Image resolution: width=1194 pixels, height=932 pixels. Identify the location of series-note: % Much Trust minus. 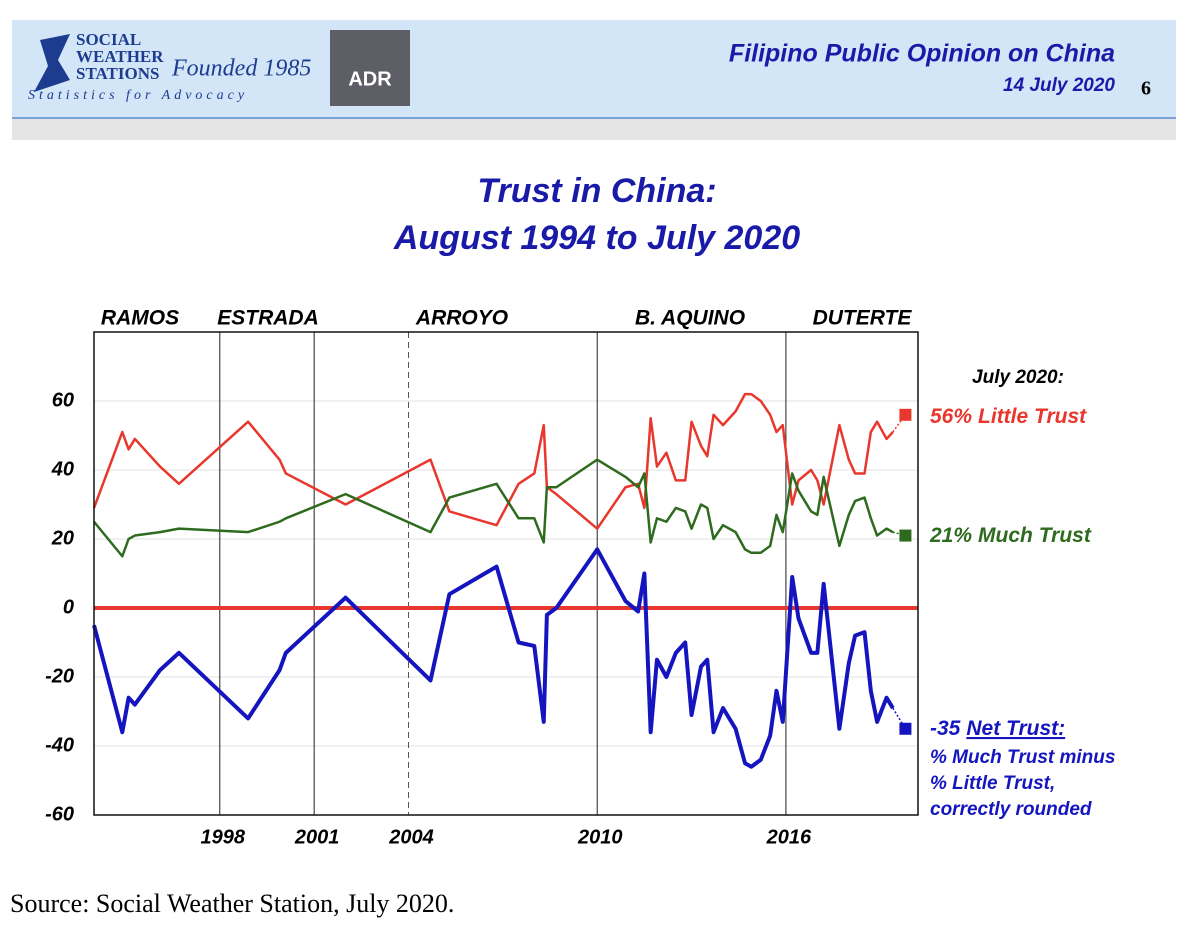
(1022, 757).